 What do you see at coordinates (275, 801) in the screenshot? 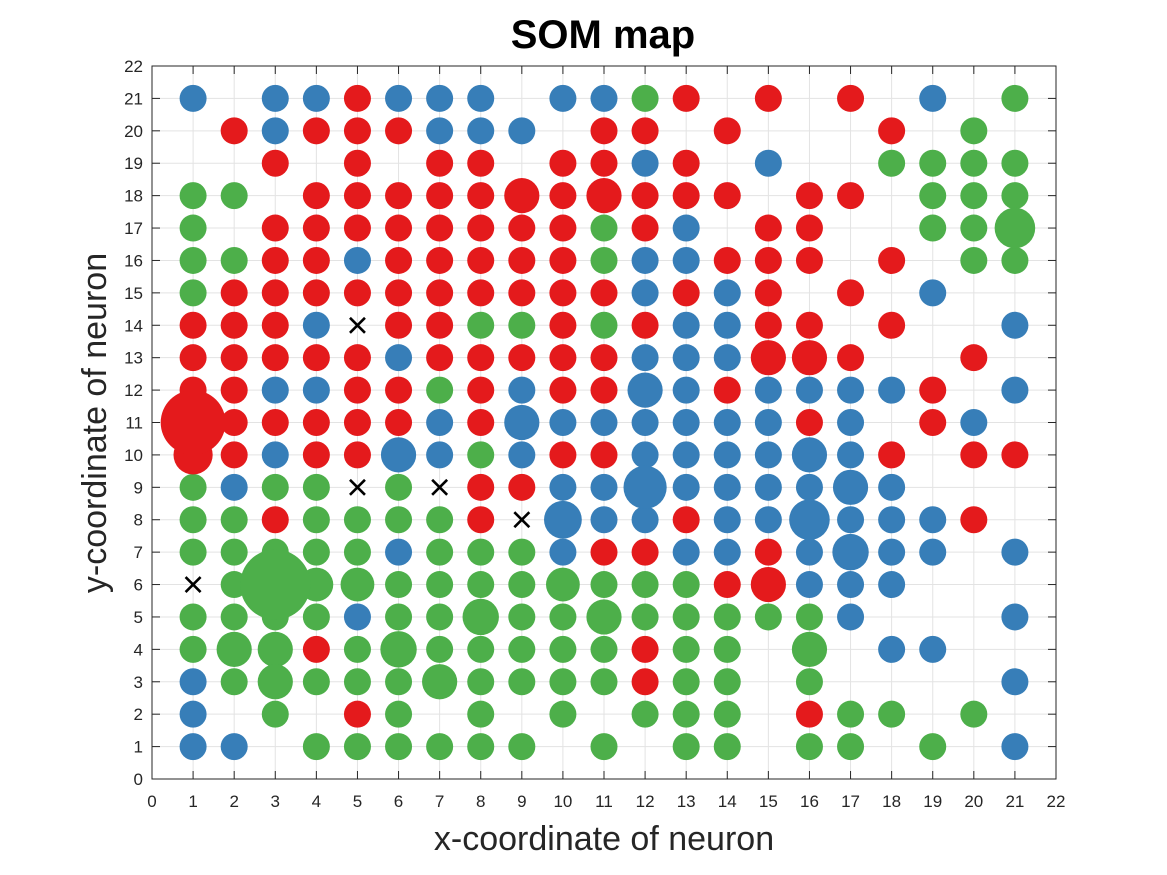
I see `x-tick-label: 3` at bounding box center [275, 801].